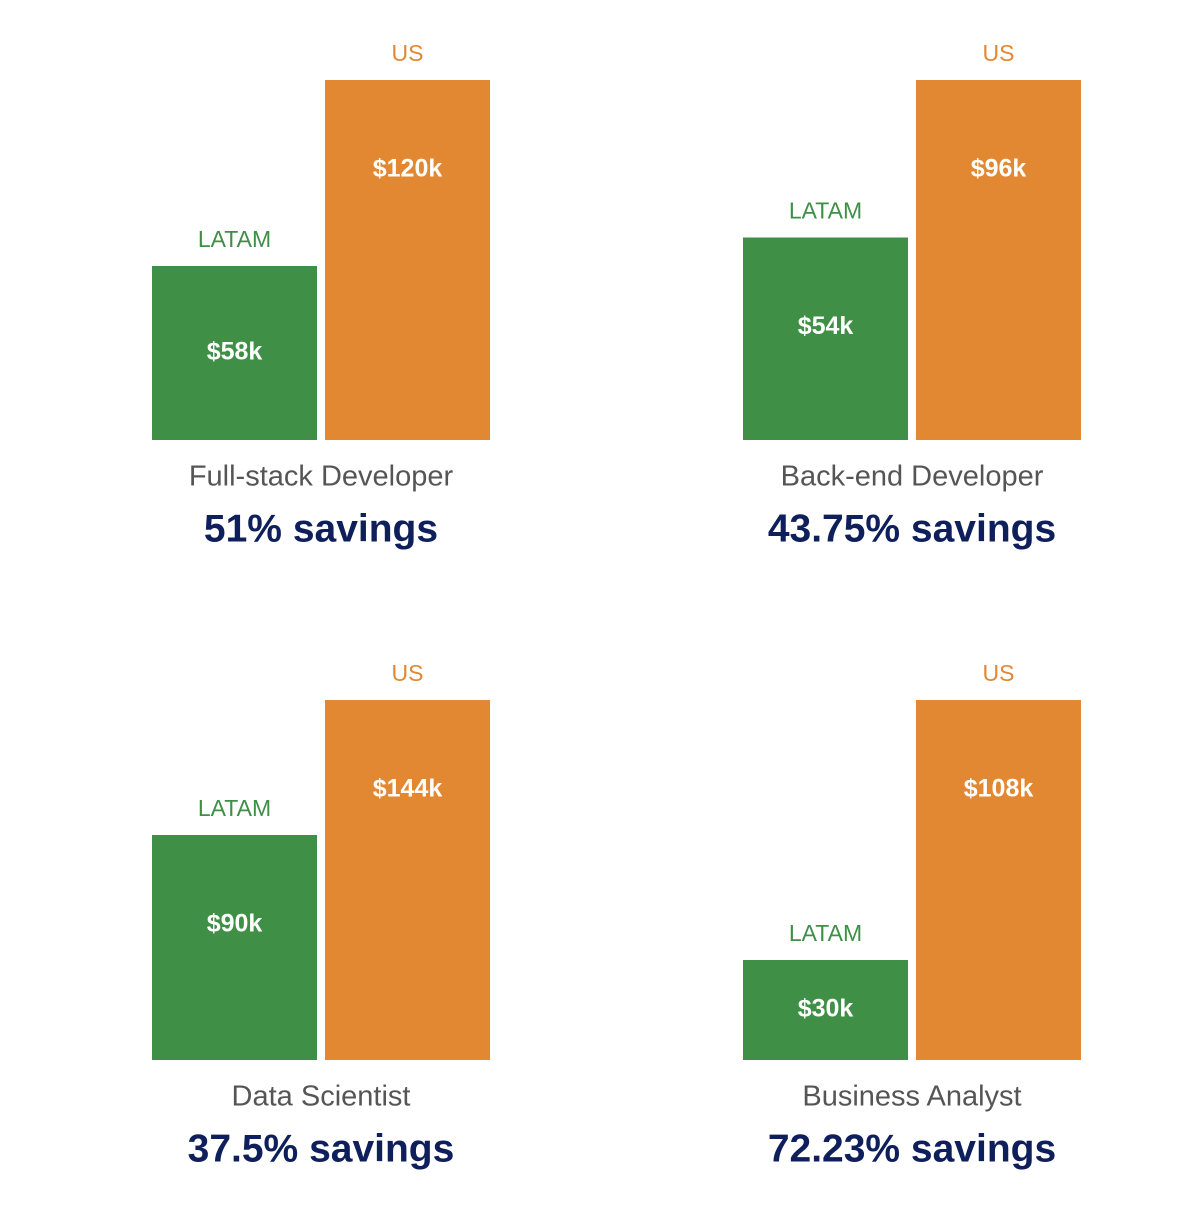 The height and width of the screenshot is (1230, 1200). What do you see at coordinates (911, 1097) in the screenshot?
I see `chart-title: Business Analyst` at bounding box center [911, 1097].